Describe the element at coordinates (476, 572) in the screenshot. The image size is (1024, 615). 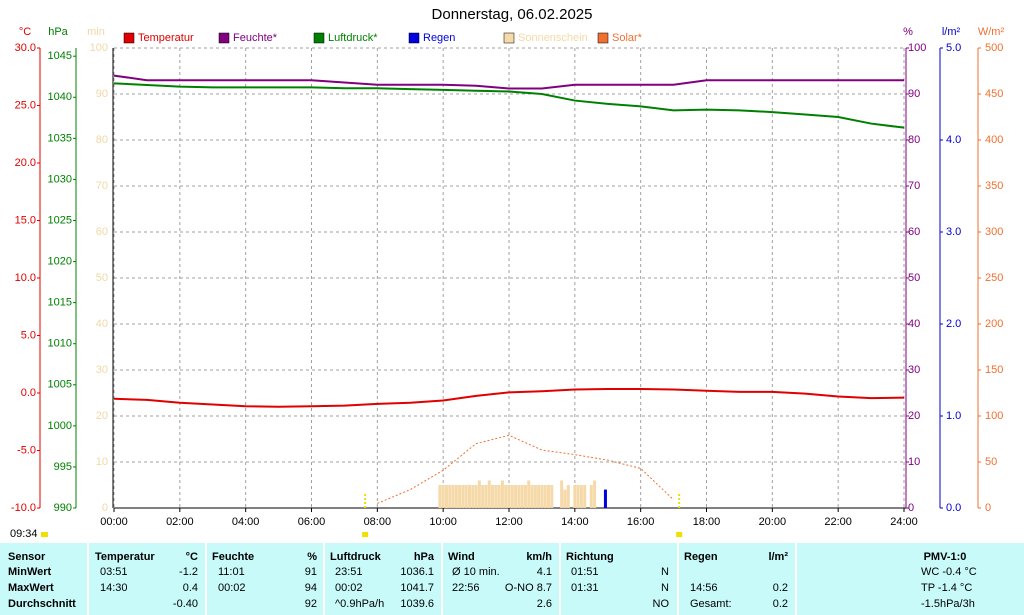
I see `table-cell: Ø 10 min.` at that location.